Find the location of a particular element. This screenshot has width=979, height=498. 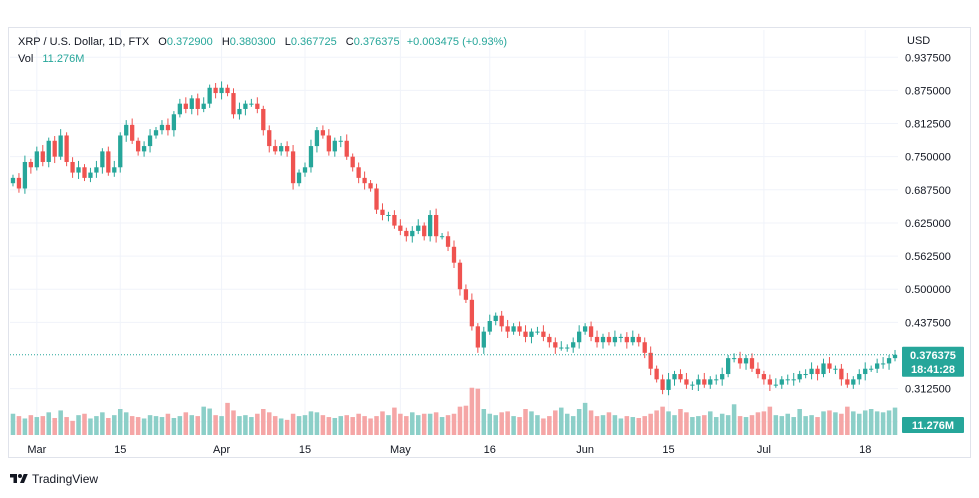

y-tick-label: 0.562500 is located at coordinates (928, 257).